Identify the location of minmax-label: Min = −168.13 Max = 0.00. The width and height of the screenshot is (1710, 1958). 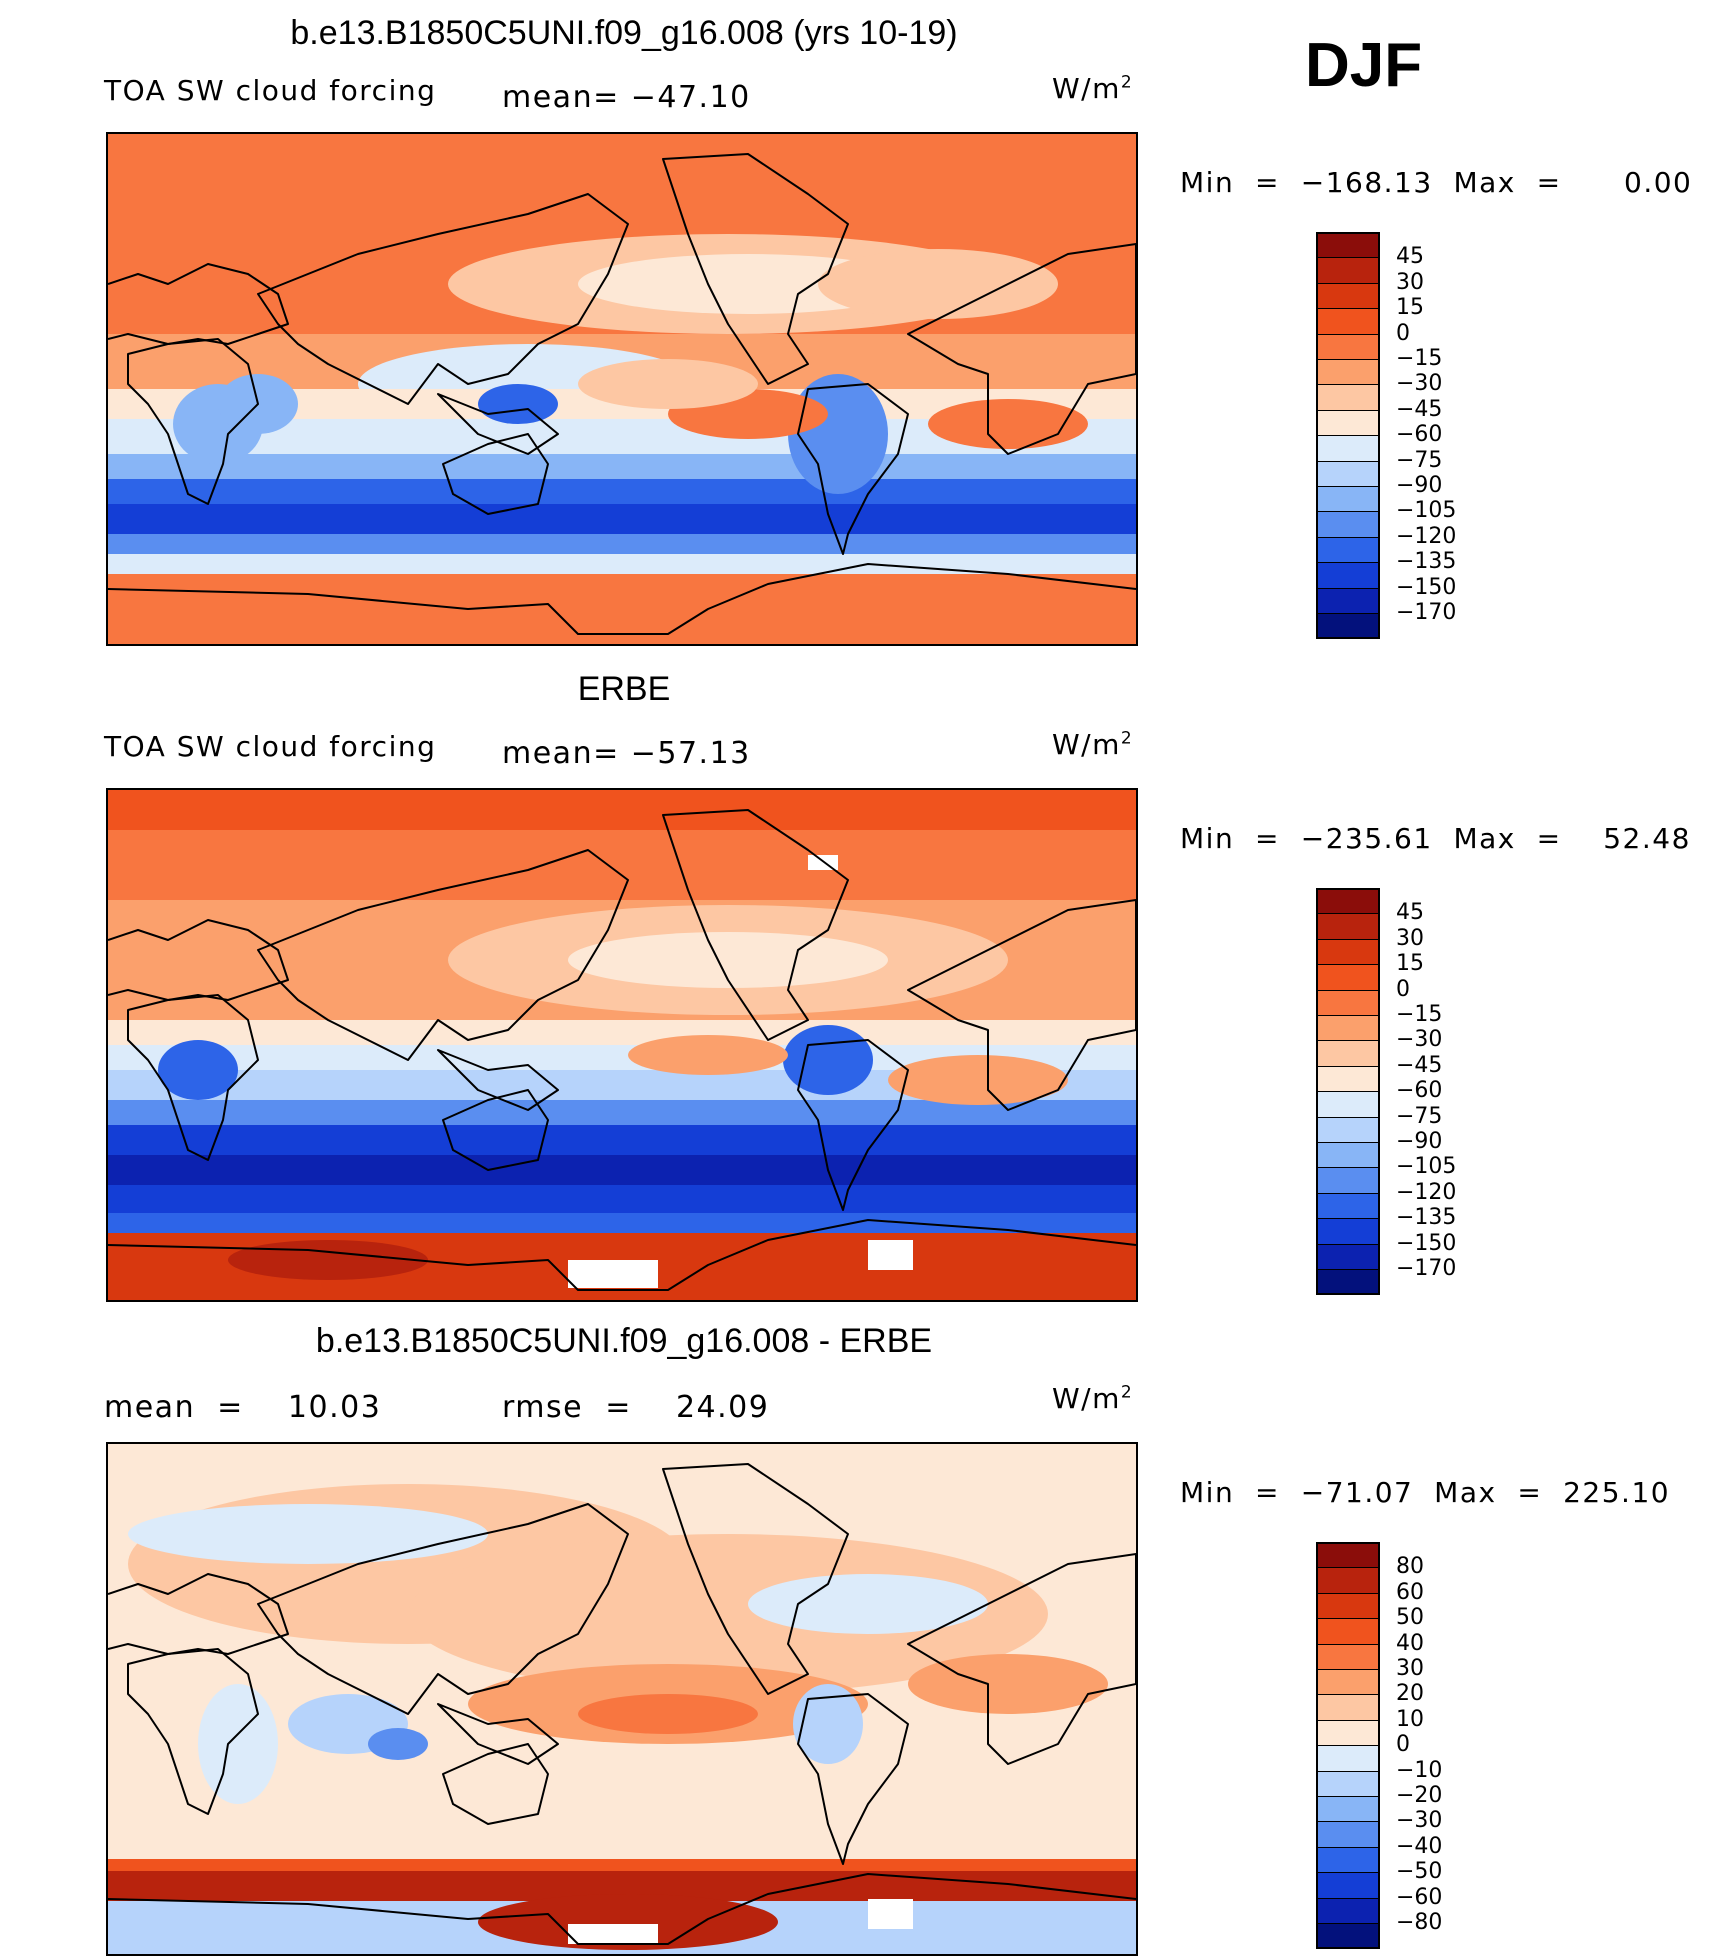
(1436, 182).